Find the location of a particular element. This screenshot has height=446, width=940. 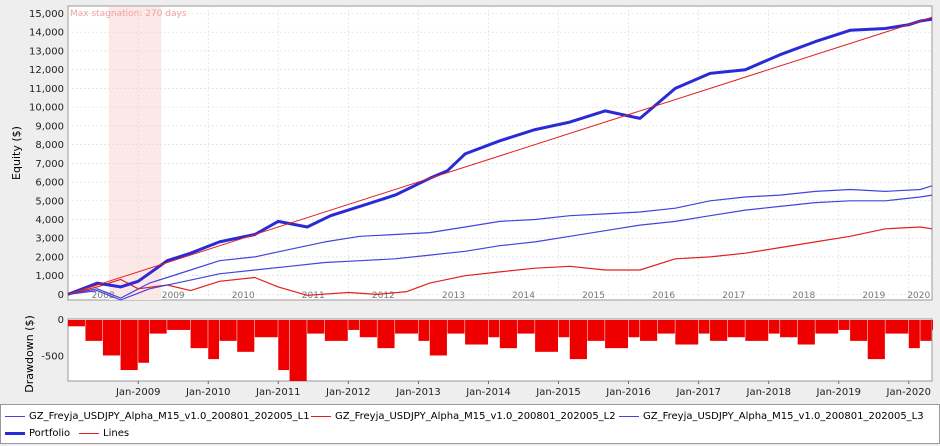

dd-xtick-label: Jan-2017 is located at coordinates (697, 392).